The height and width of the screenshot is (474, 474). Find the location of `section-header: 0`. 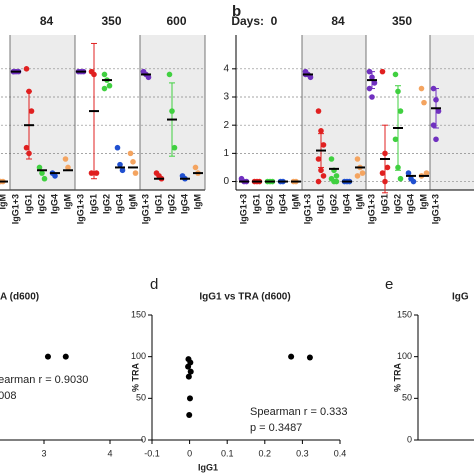

section-header: 0 is located at coordinates (274, 21).